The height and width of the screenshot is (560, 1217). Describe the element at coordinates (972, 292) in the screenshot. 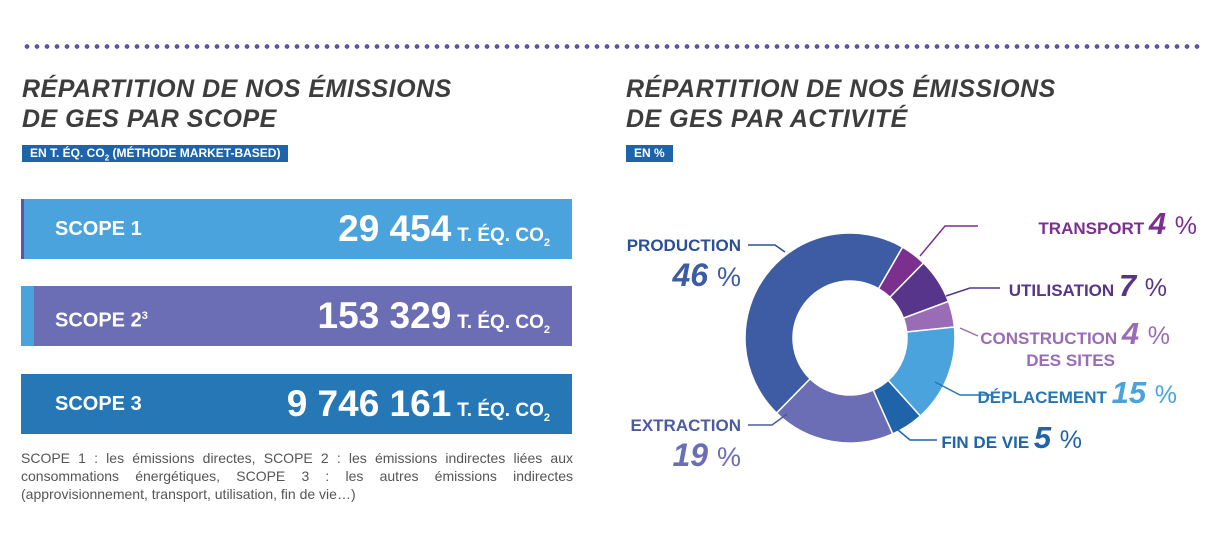

I see `leader-line-utilisation` at that location.